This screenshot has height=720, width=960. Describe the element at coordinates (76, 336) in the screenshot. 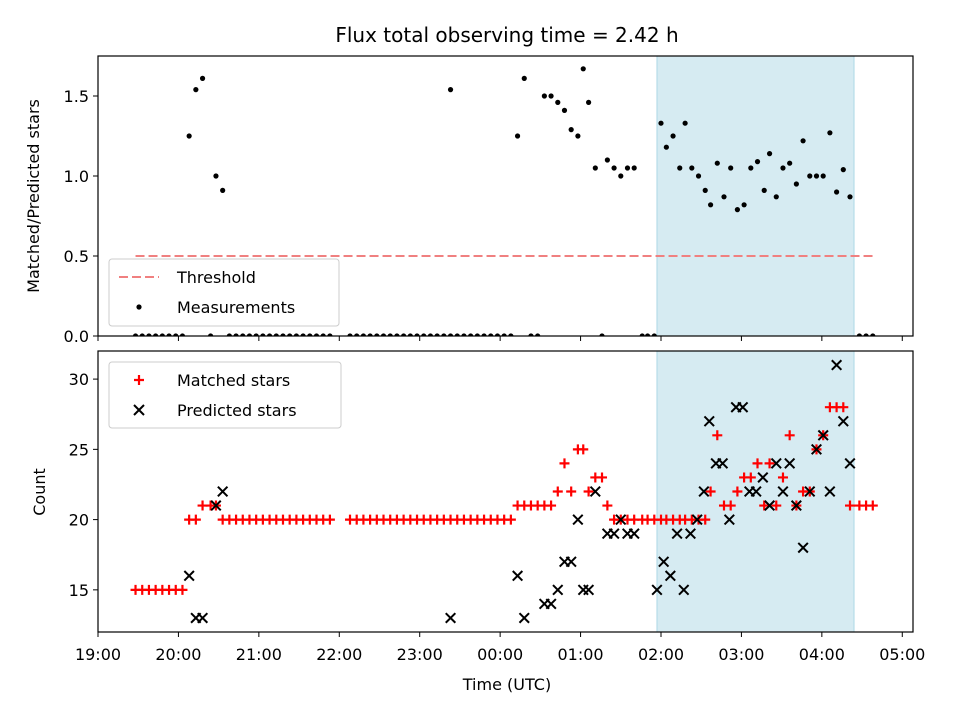

I see `y-tick-label: 0.0` at that location.